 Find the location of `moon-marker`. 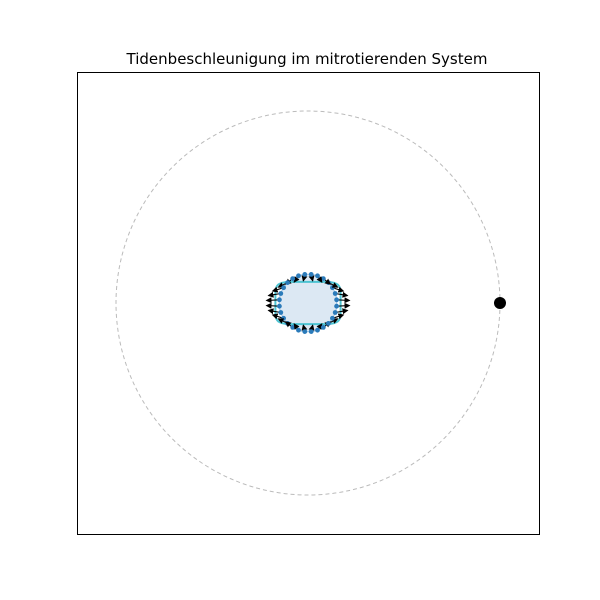

moon-marker is located at coordinates (500, 303).